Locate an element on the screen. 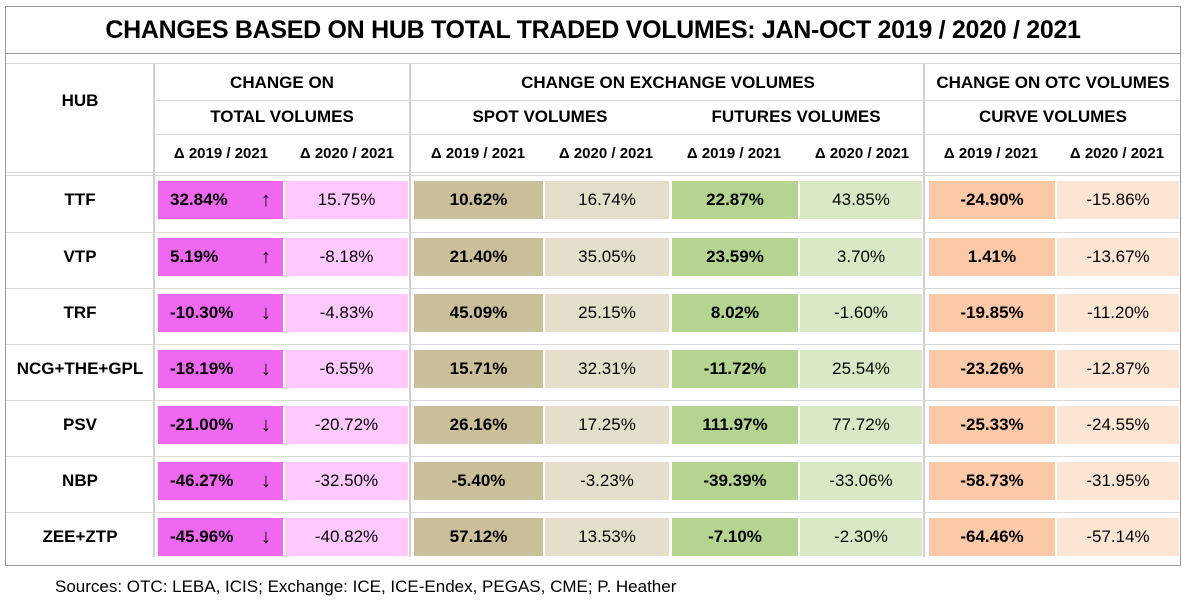 This screenshot has width=1194, height=610. cell-value: 32.84% is located at coordinates (199, 199).